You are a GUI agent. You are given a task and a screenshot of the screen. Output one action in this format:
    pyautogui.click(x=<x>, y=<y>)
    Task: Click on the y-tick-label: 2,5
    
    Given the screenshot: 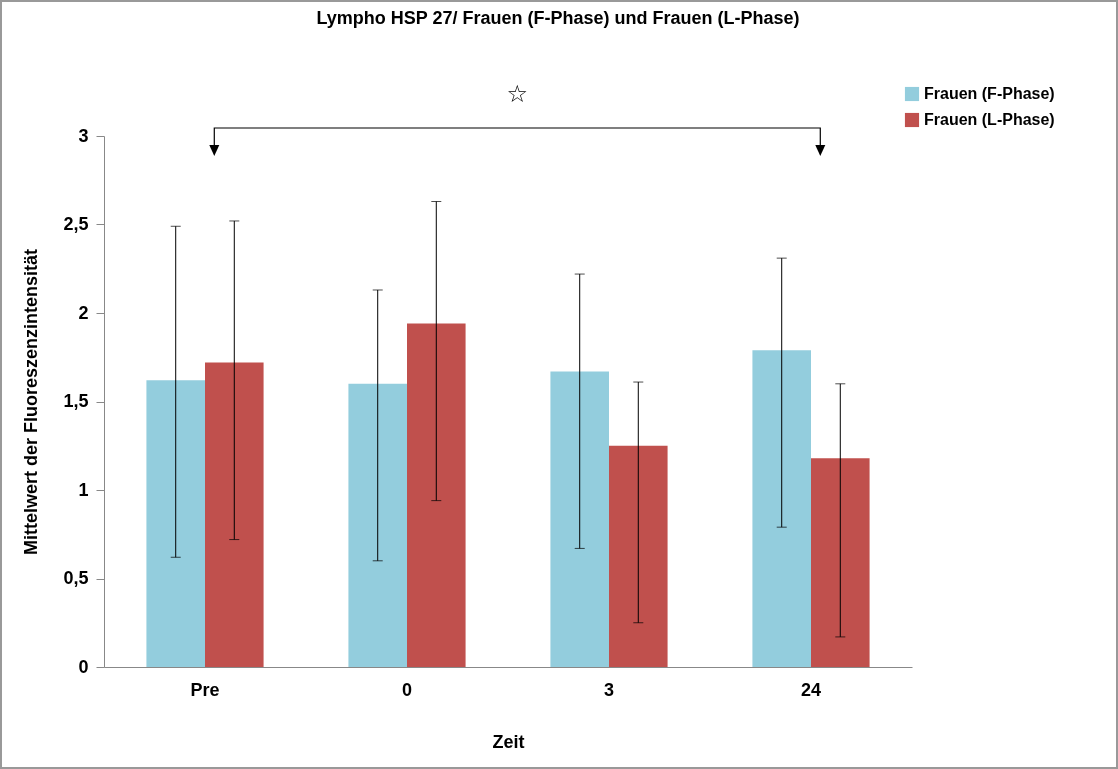 What is the action you would take?
    pyautogui.click(x=76, y=224)
    